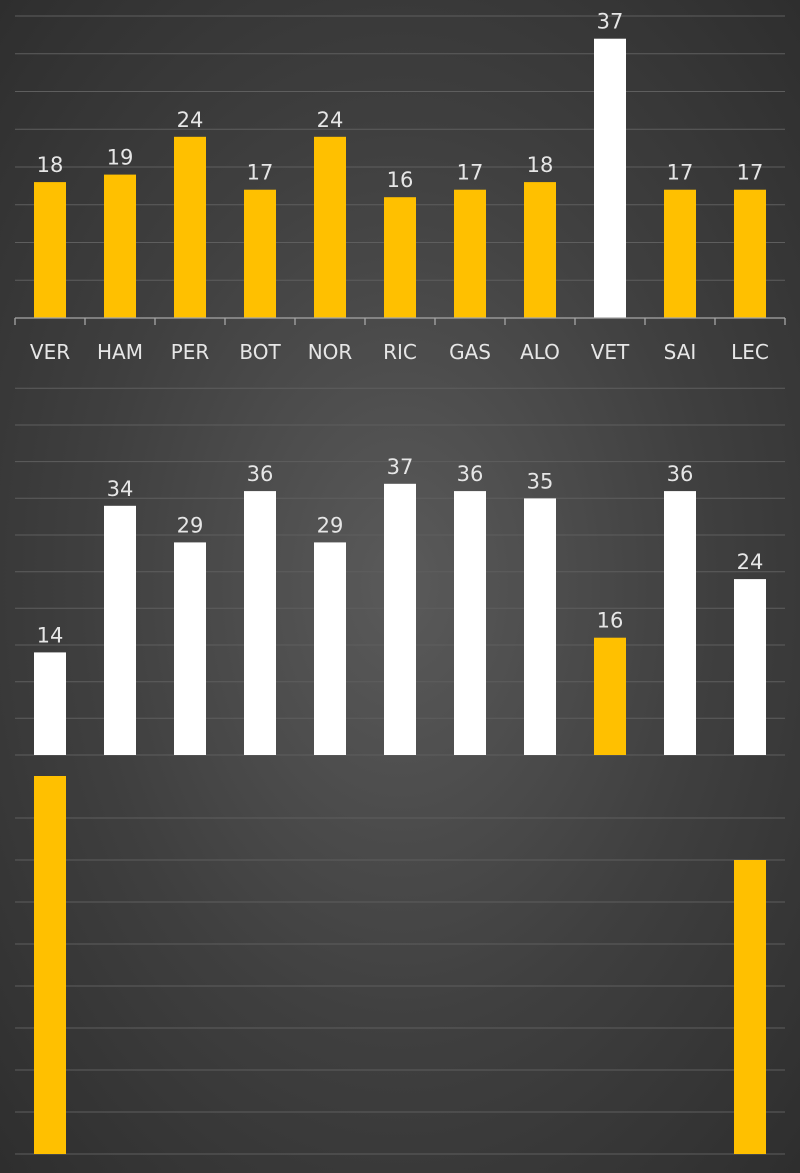 The height and width of the screenshot is (1173, 800). Describe the element at coordinates (540, 352) in the screenshot. I see `category-label: ALO` at that location.